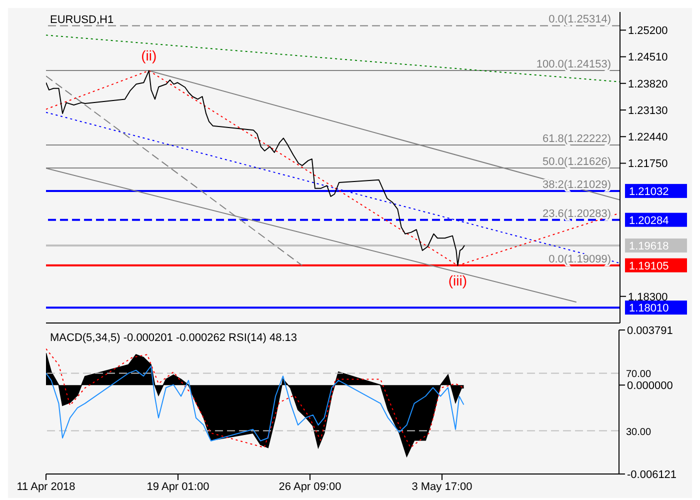 Image resolution: width=700 pixels, height=500 pixels. Describe the element at coordinates (648, 297) in the screenshot. I see `y-tick-label: 1.18300` at that location.